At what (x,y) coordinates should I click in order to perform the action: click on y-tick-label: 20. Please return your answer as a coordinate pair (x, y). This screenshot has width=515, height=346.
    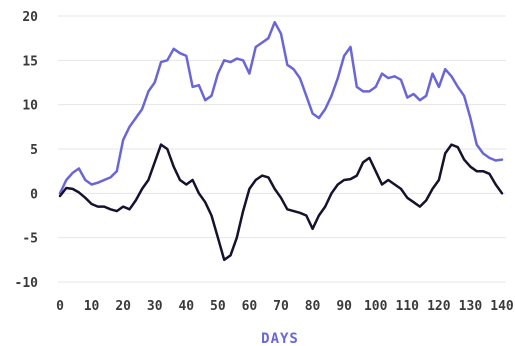
    Looking at the image, I should click on (30, 17).